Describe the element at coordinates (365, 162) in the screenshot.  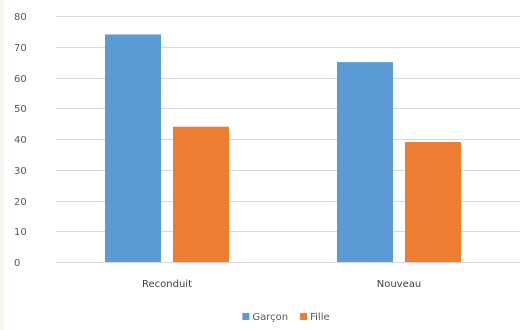
I see `bar-garon-nouveau` at that location.